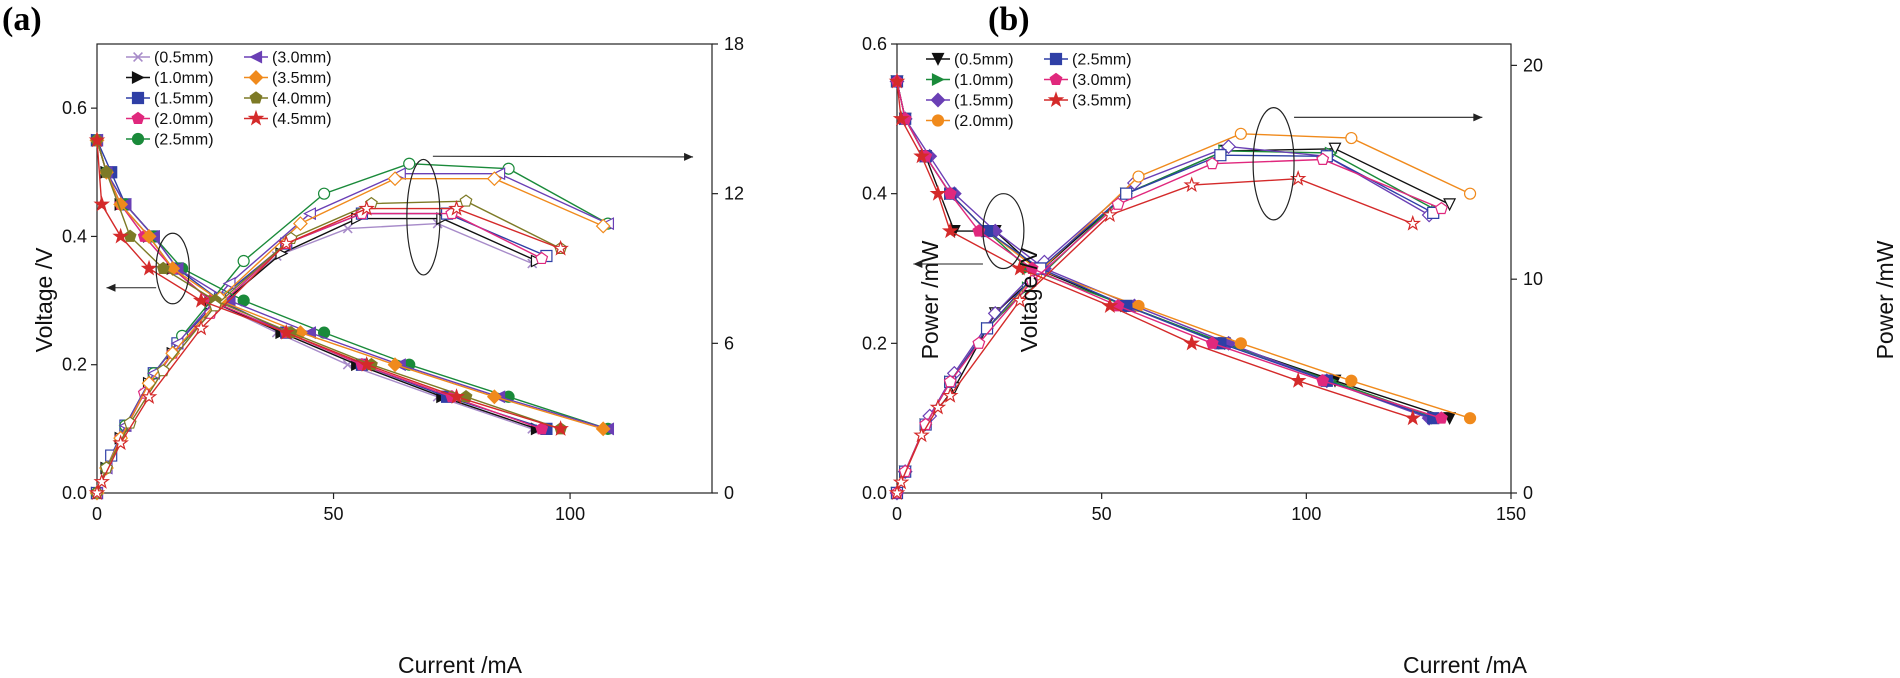  I want to click on legend-entry: (2.0mm), so click(170, 119).